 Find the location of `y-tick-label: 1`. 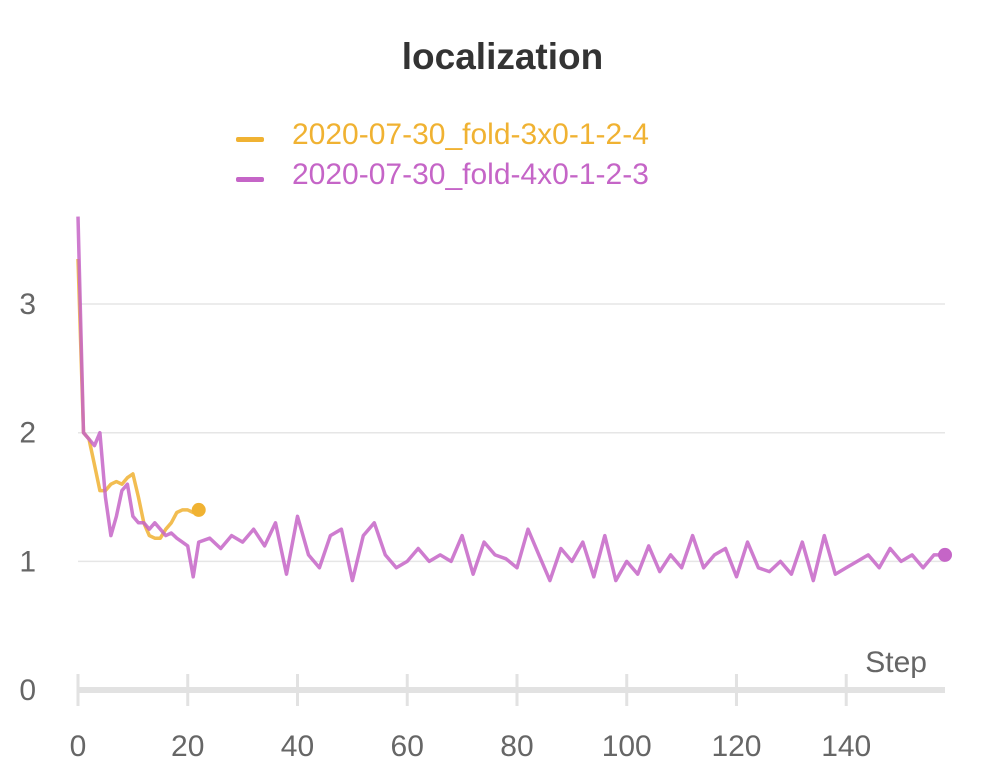

y-tick-label: 1 is located at coordinates (27, 561).